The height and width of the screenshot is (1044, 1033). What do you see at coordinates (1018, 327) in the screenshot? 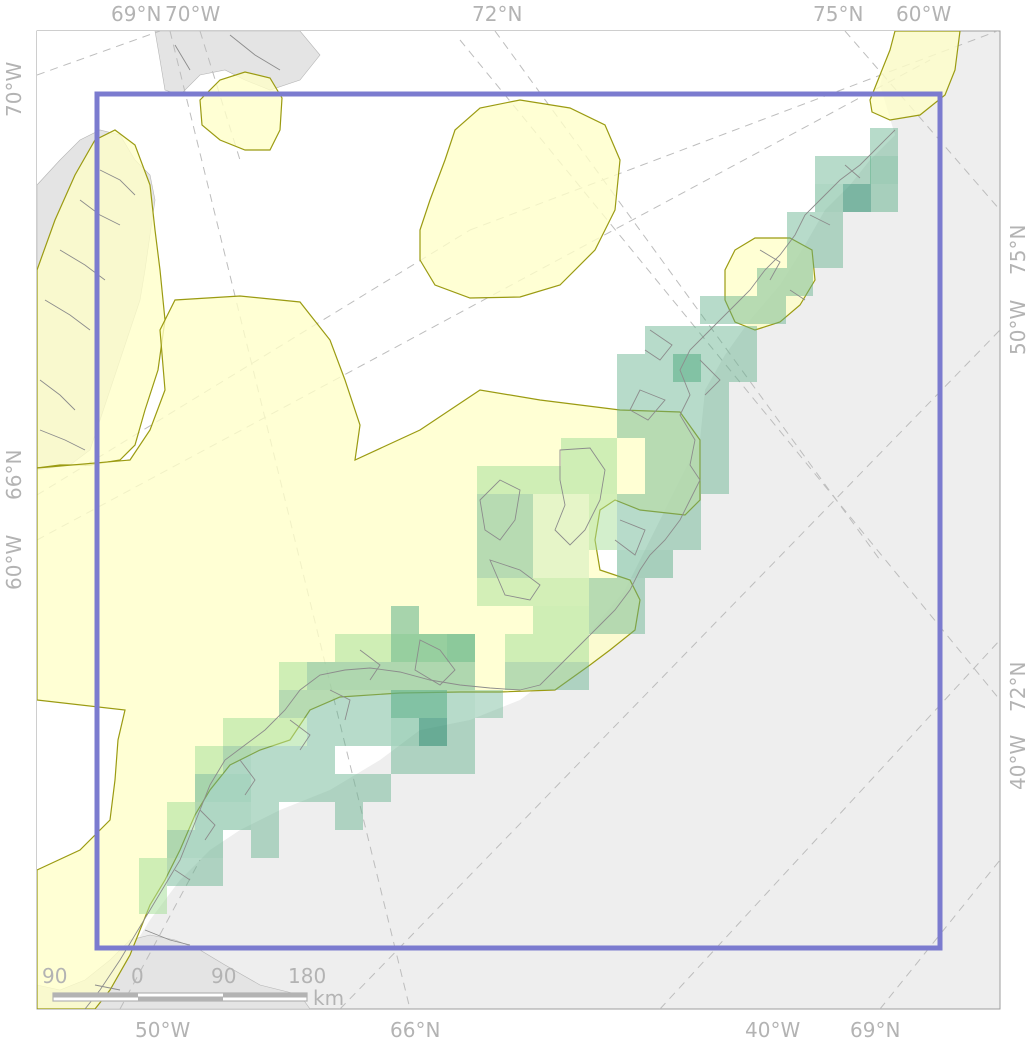
I see `graticule-label-right-1: 50°W` at bounding box center [1018, 327].